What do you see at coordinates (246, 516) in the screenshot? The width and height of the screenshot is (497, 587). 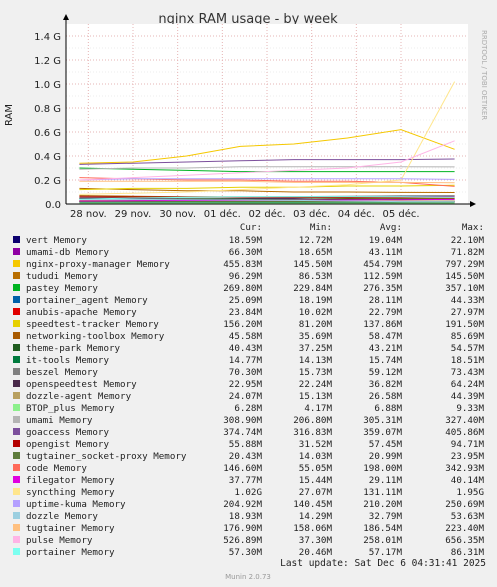 I see `legend-value-cur: 18.93M` at bounding box center [246, 516].